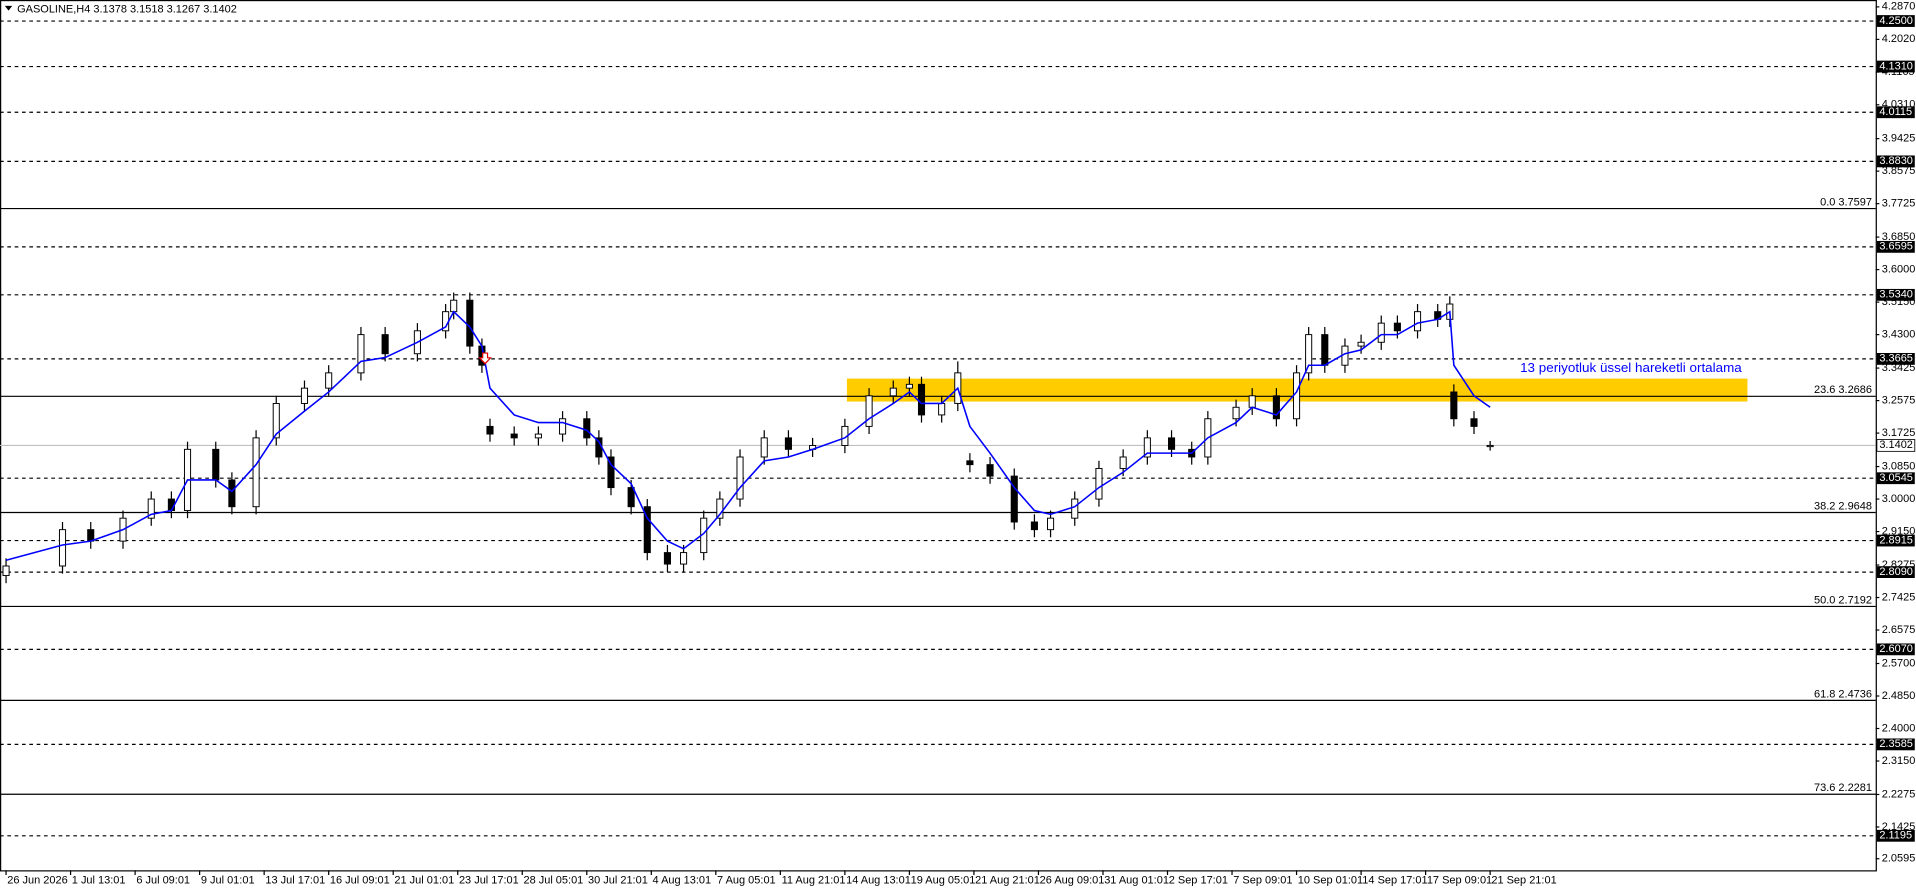 The image size is (1916, 888). I want to click on x-tick-label: 14 Sep 17:01, so click(1394, 881).